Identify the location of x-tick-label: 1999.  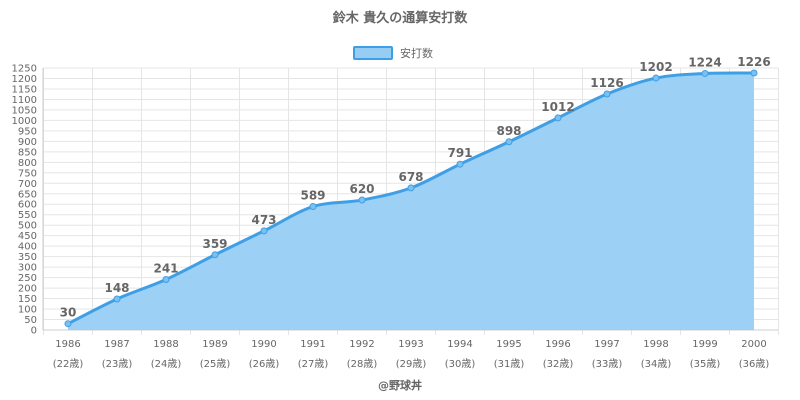
(704, 344).